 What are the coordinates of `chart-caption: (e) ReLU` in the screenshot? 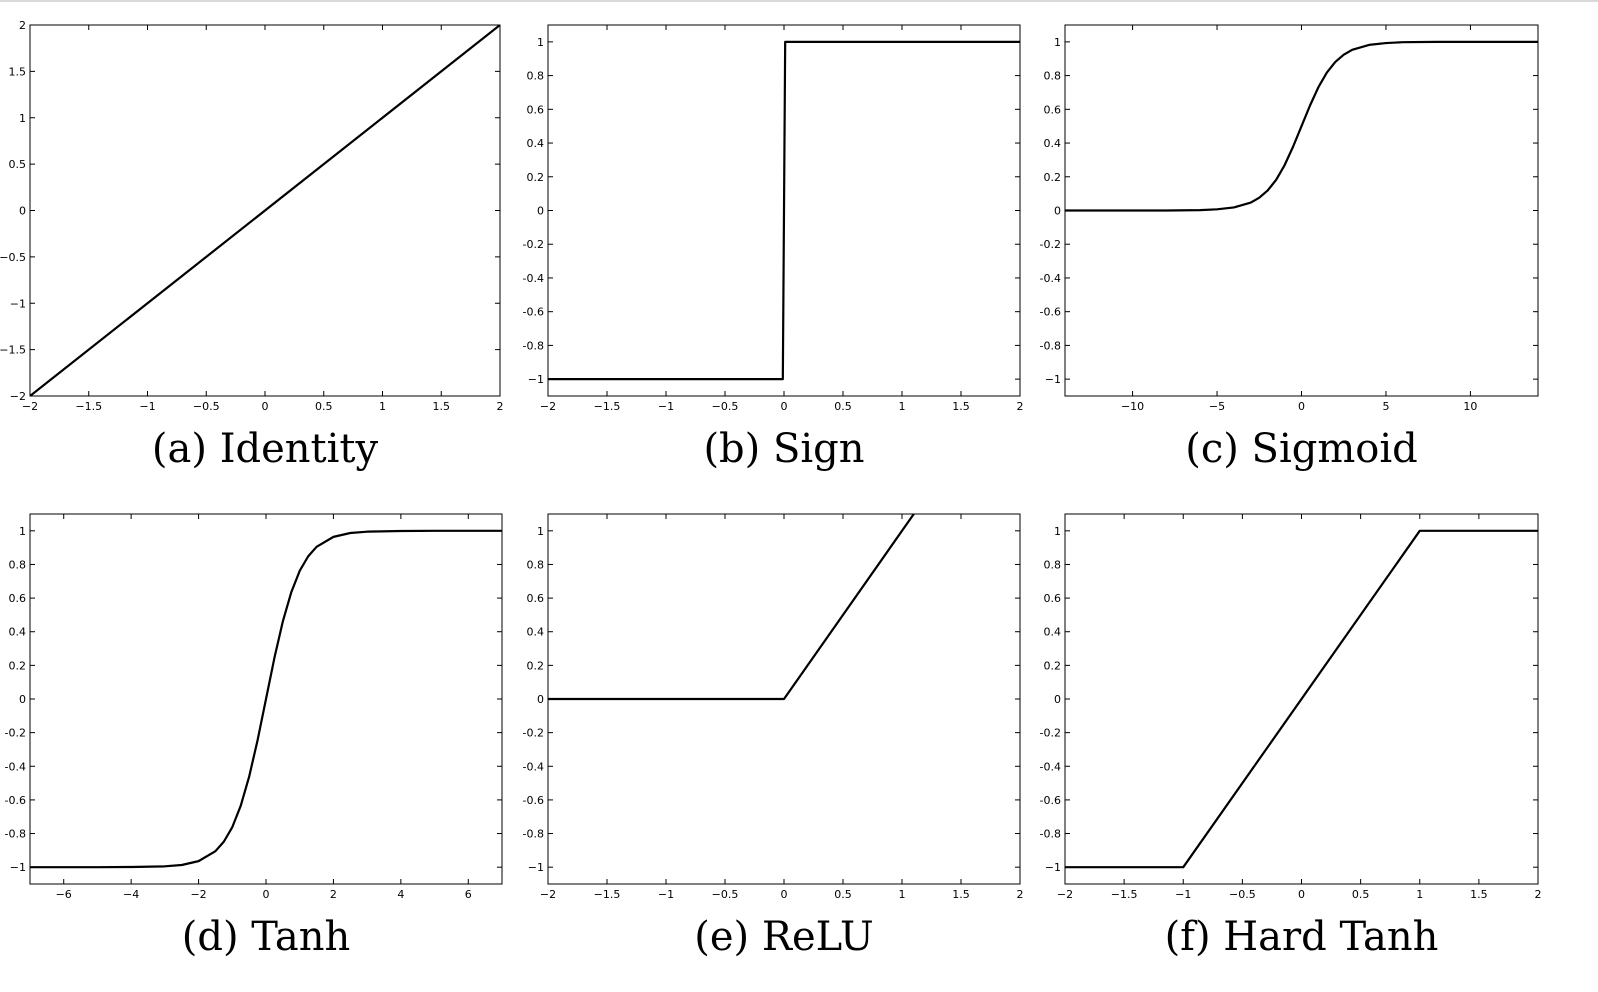 It's located at (783, 937).